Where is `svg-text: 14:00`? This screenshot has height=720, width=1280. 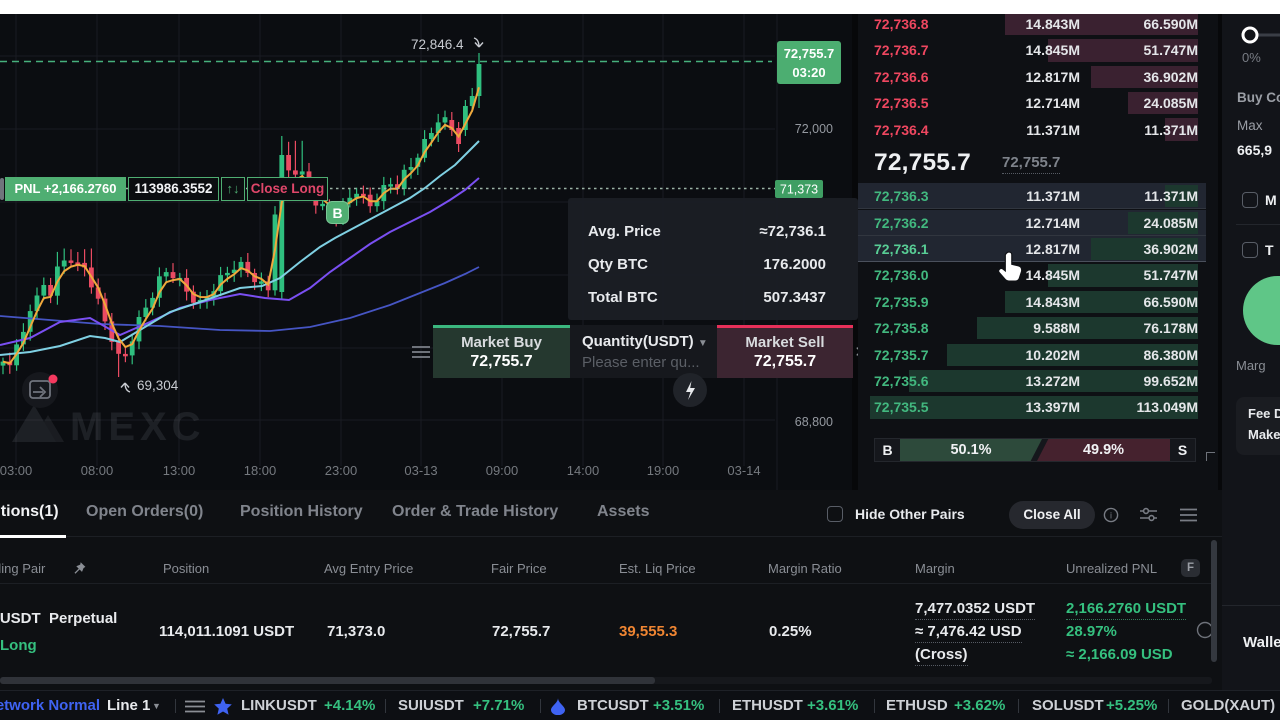 svg-text: 14:00 is located at coordinates (583, 470).